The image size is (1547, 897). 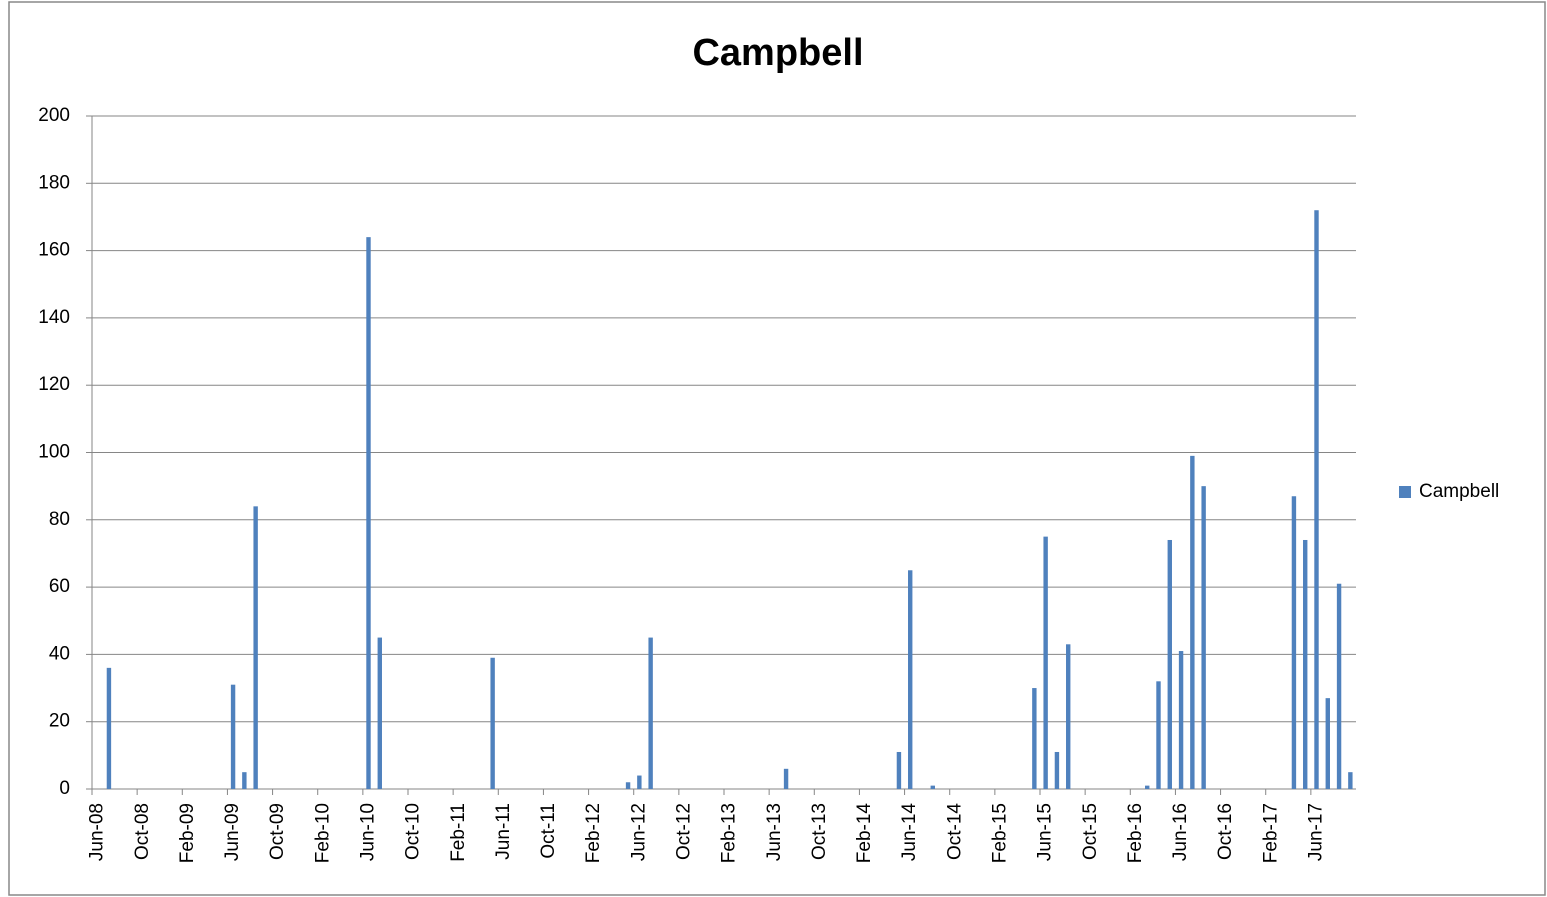 What do you see at coordinates (684, 831) in the screenshot?
I see `x-tick-label: Oct-12` at bounding box center [684, 831].